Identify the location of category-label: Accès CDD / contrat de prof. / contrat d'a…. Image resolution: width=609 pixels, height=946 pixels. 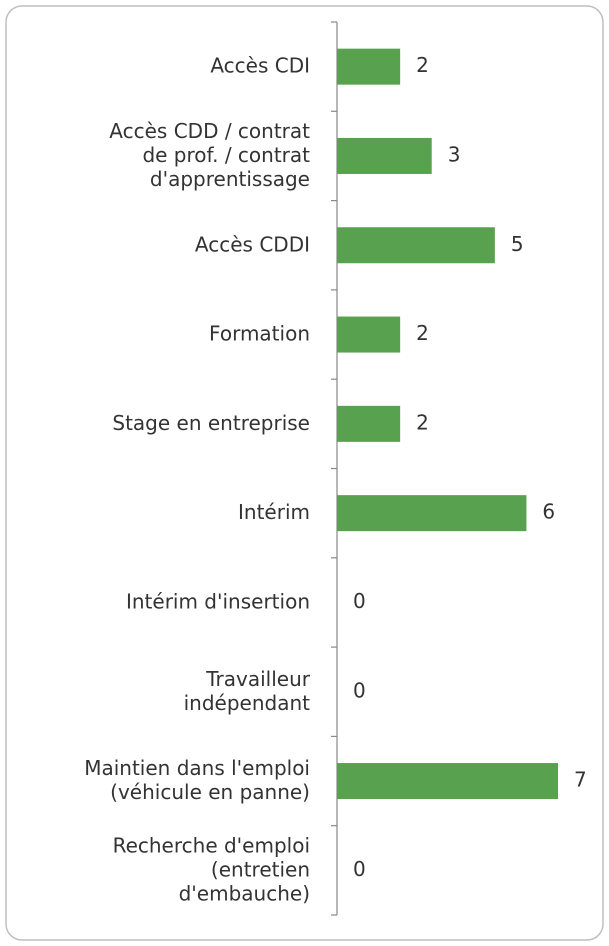
(209, 154).